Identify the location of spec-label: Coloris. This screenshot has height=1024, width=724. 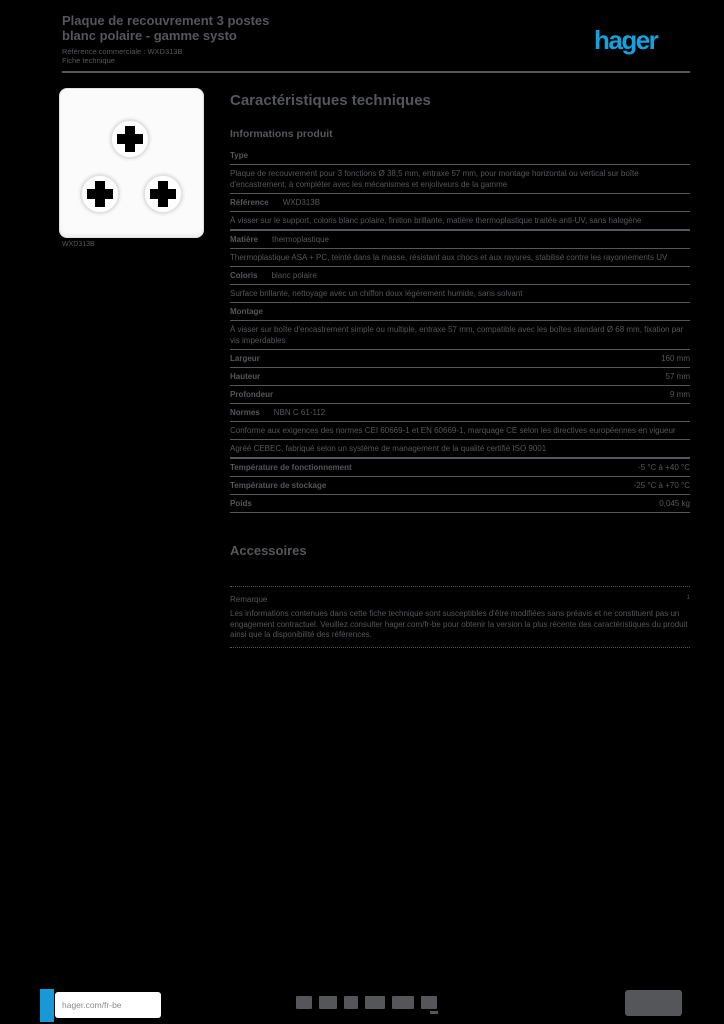
(244, 275).